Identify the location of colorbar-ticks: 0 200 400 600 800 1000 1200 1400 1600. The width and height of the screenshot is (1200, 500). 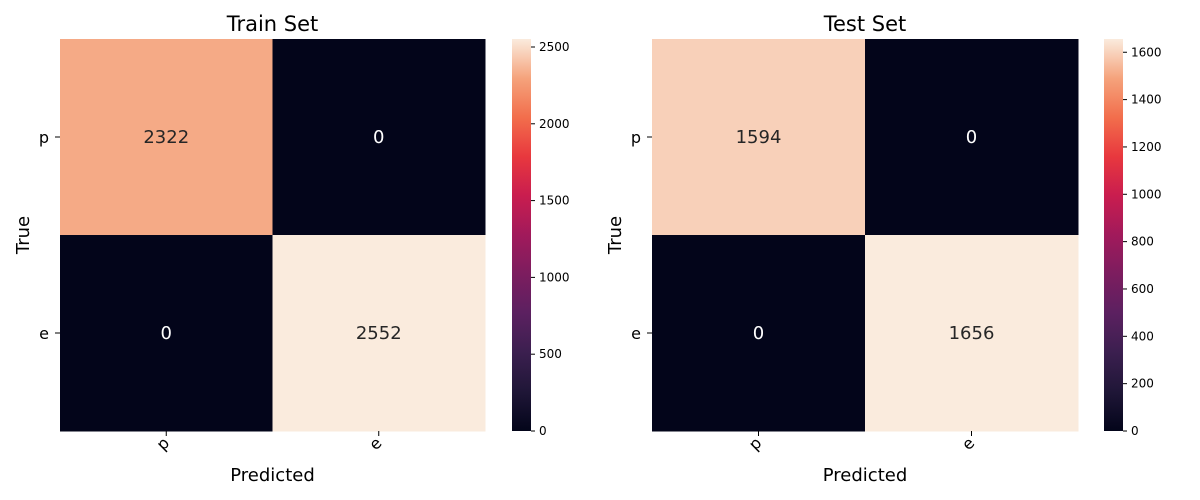
(1142, 241).